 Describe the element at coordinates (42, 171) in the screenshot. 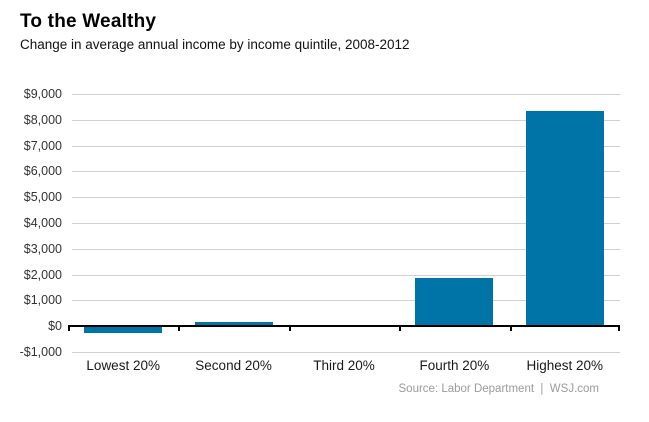

I see `y-tick-label: $6,000` at that location.